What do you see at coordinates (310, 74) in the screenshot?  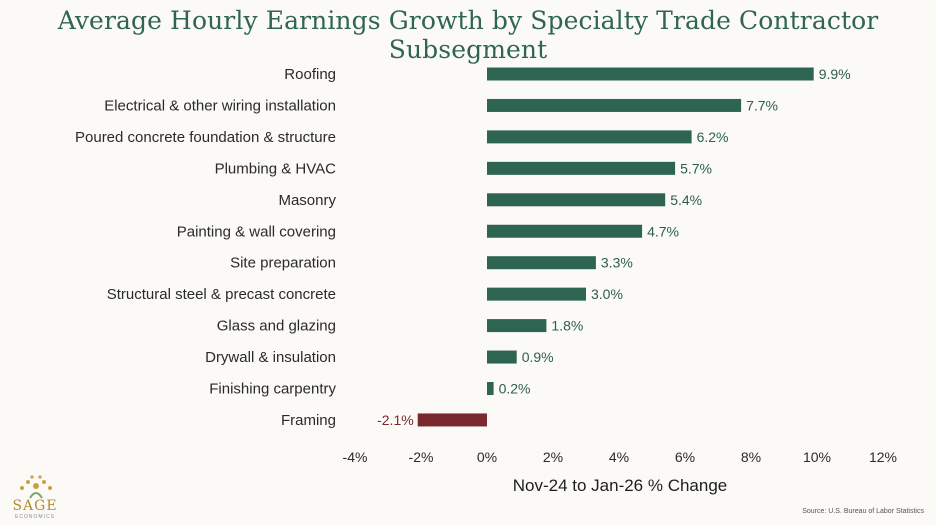 I see `category-label: Roofing` at bounding box center [310, 74].